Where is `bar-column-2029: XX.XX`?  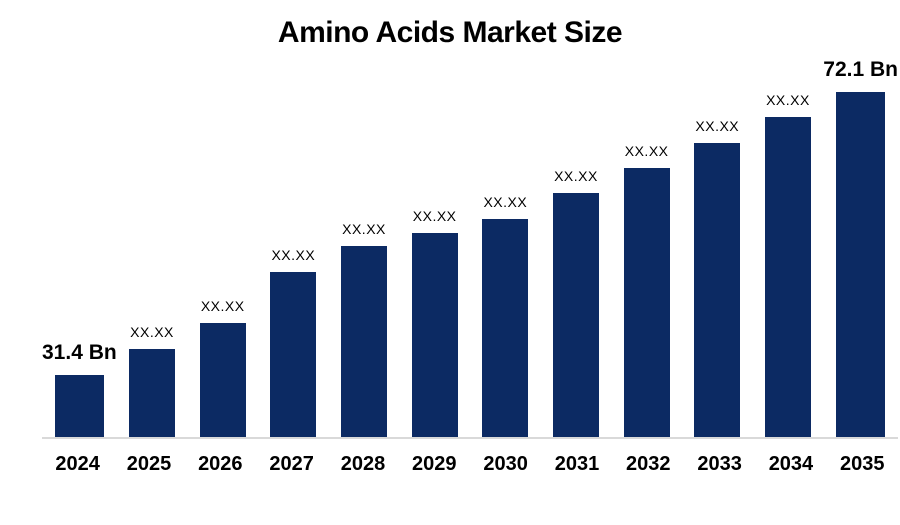
bar-column-2029: XX.XX is located at coordinates (434, 218).